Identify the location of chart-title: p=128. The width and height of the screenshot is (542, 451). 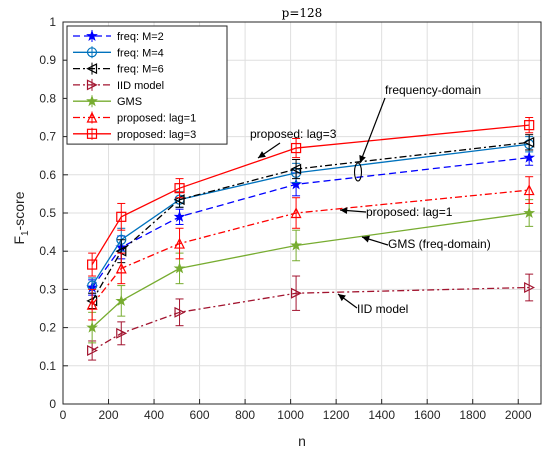
(302, 13).